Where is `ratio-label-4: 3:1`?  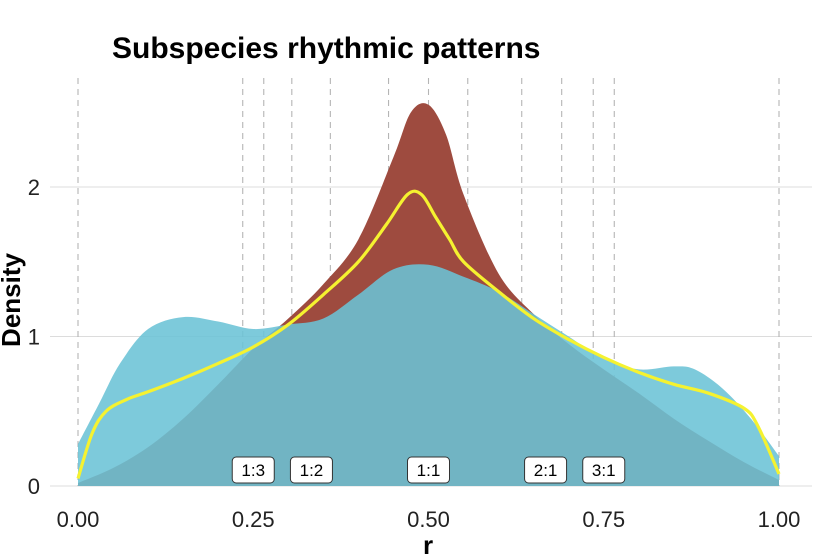 ratio-label-4: 3:1 is located at coordinates (604, 470).